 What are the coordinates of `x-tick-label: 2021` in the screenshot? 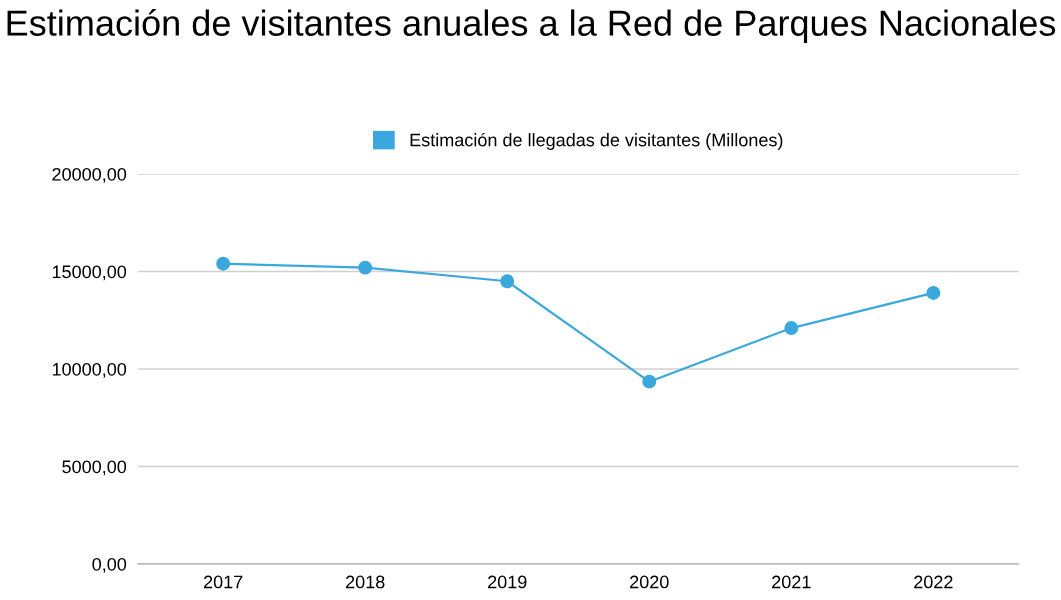 It's located at (791, 582).